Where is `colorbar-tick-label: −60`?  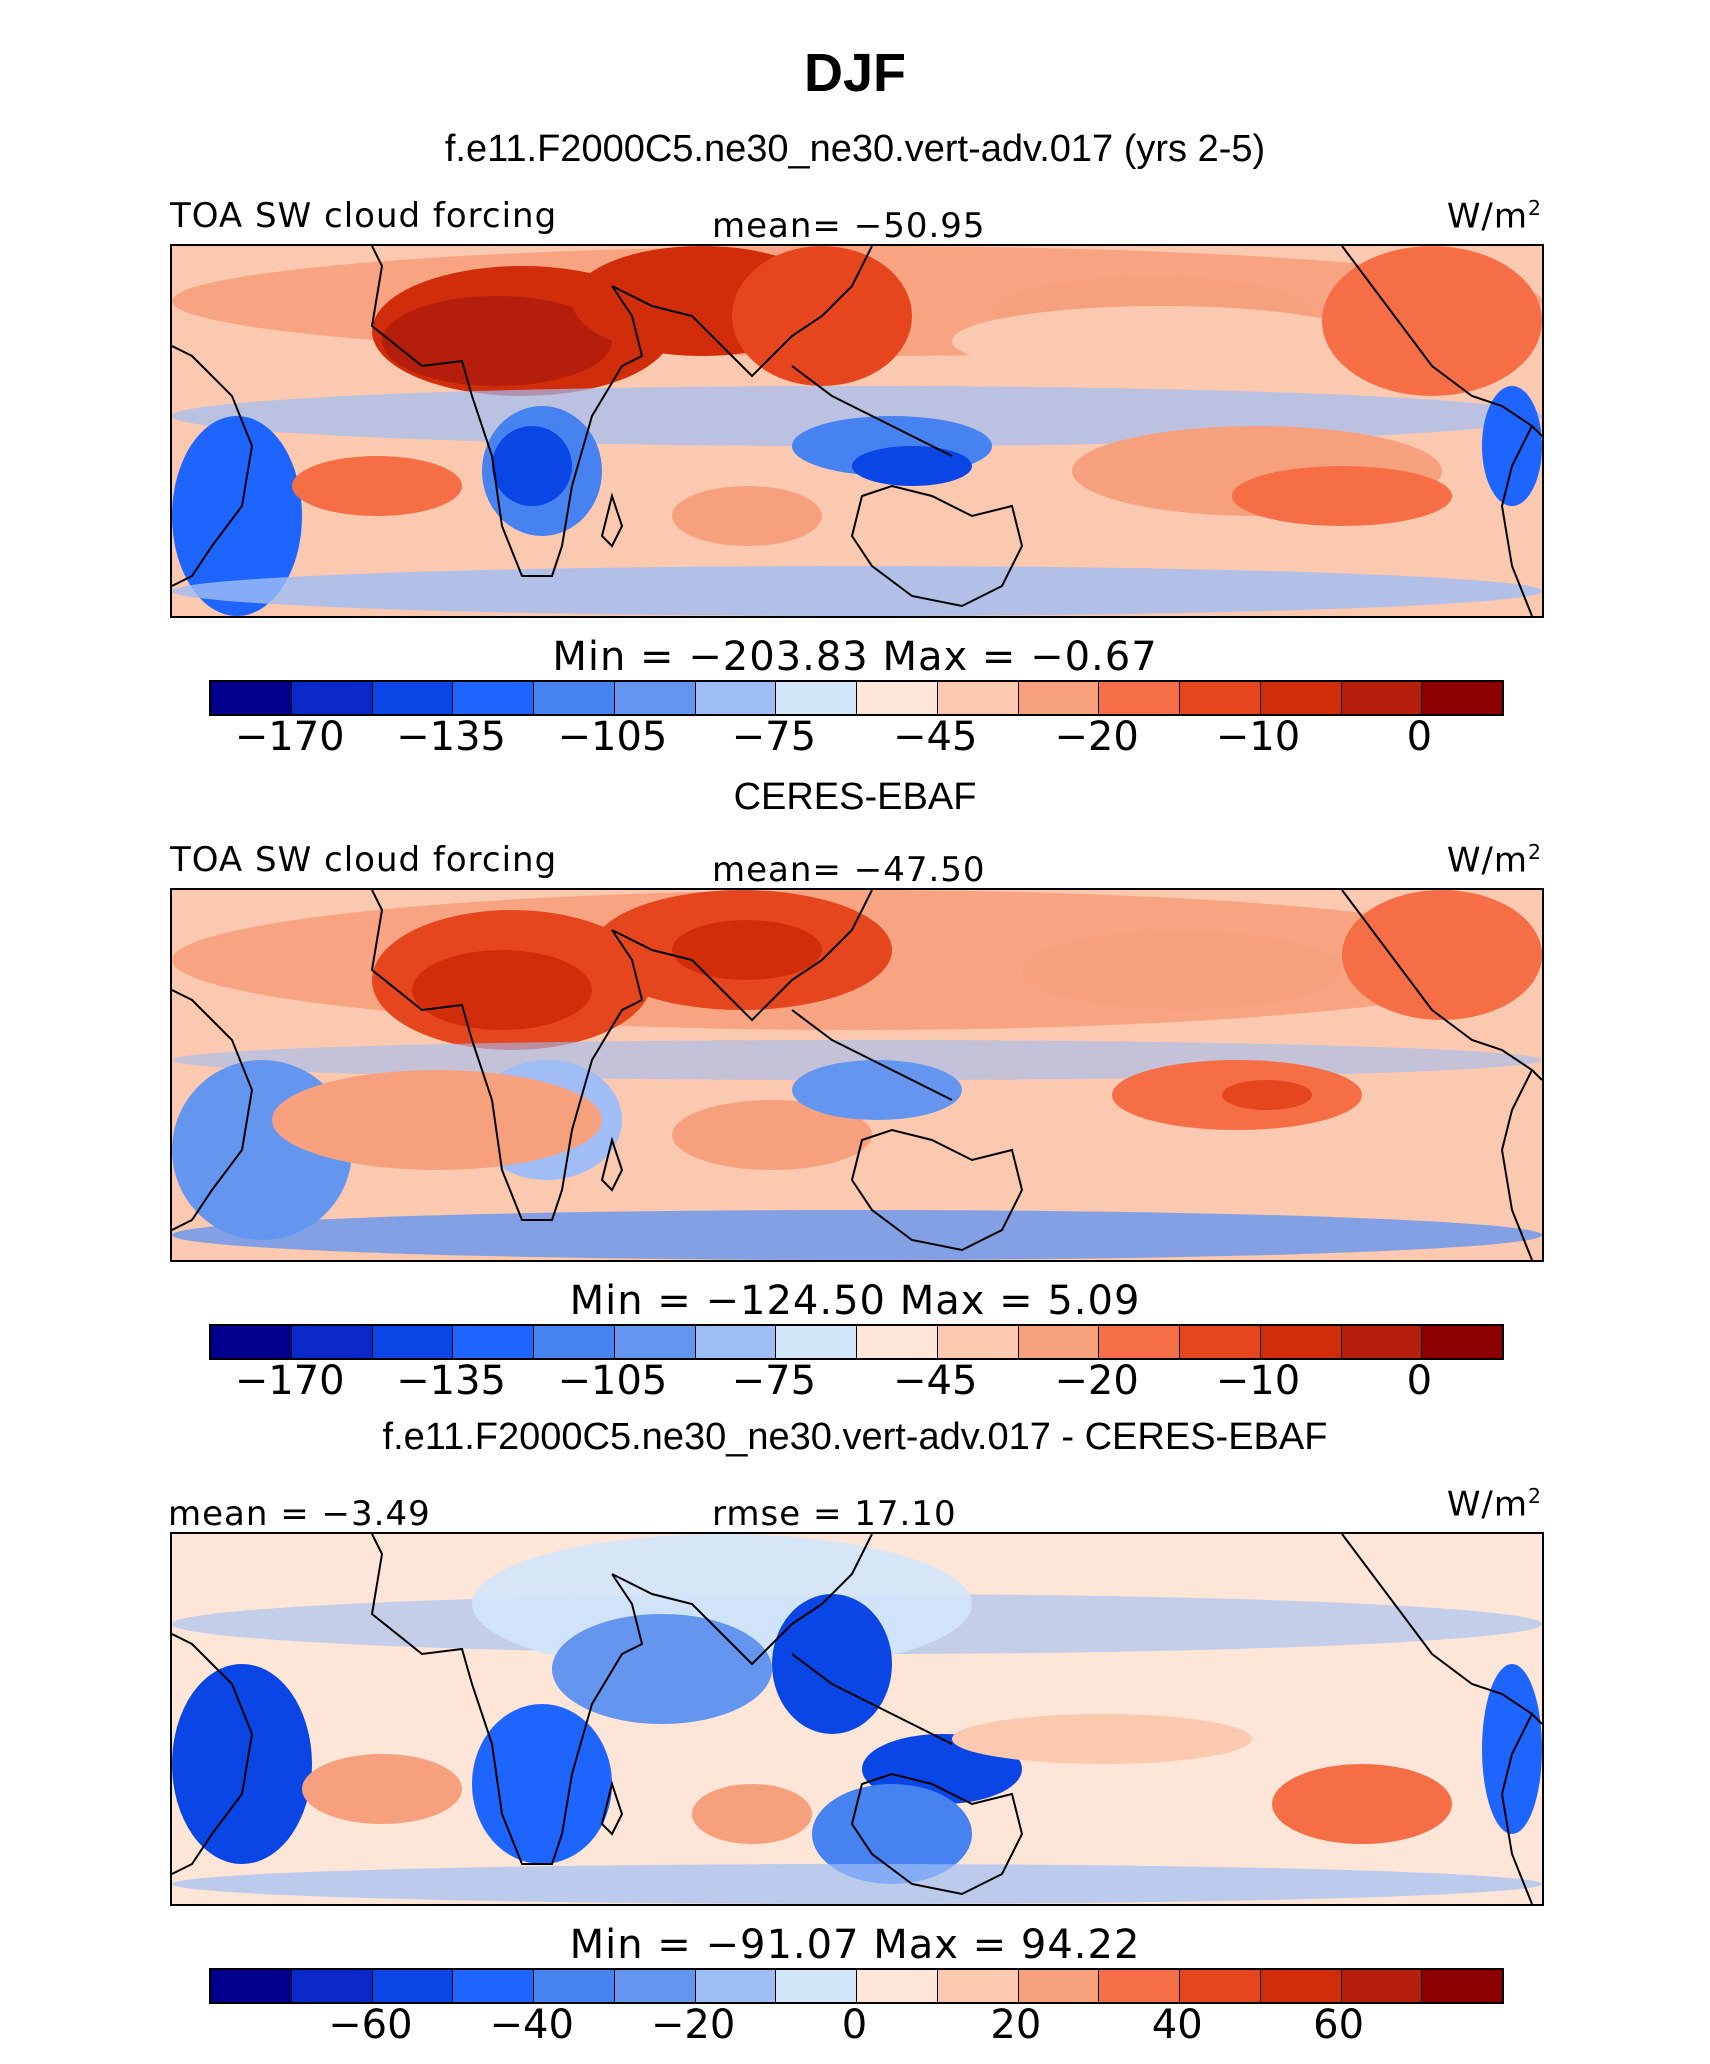 colorbar-tick-label: −60 is located at coordinates (370, 2025).